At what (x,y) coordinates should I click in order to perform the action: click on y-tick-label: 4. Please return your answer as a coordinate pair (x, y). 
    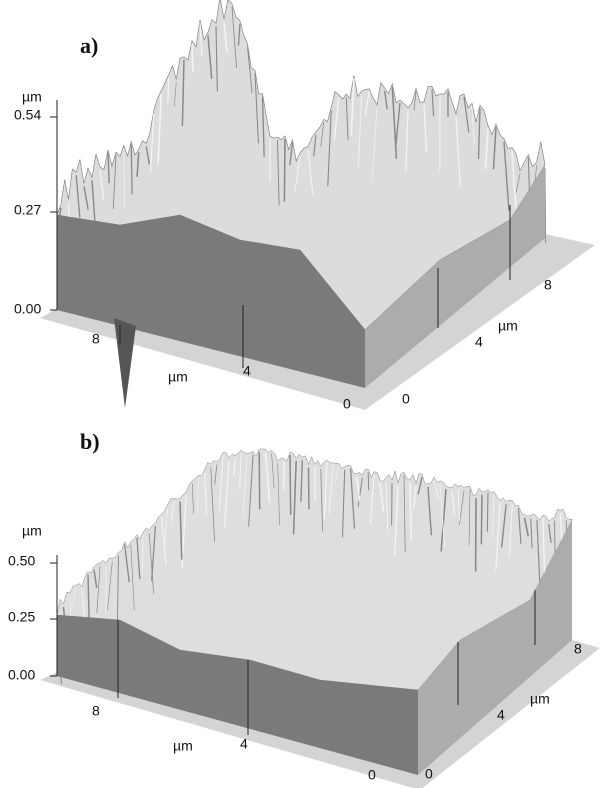
    Looking at the image, I should click on (501, 715).